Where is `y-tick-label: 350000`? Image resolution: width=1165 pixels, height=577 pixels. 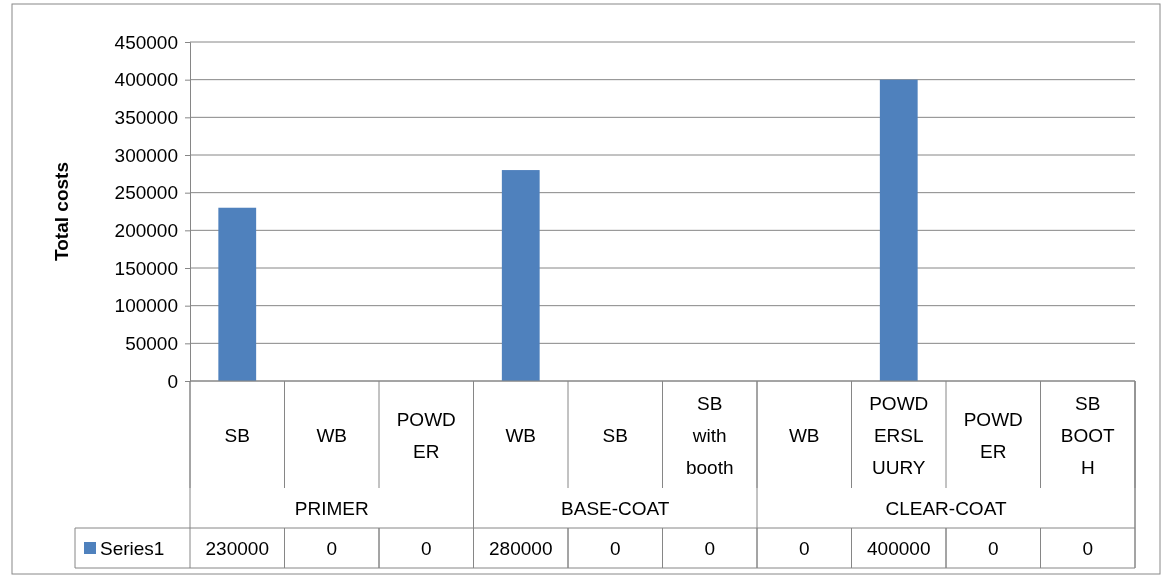 y-tick-label: 350000 is located at coordinates (146, 117).